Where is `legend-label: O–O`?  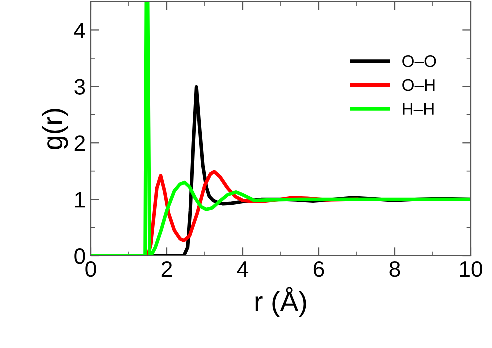 legend-label: O–O is located at coordinates (419, 62).